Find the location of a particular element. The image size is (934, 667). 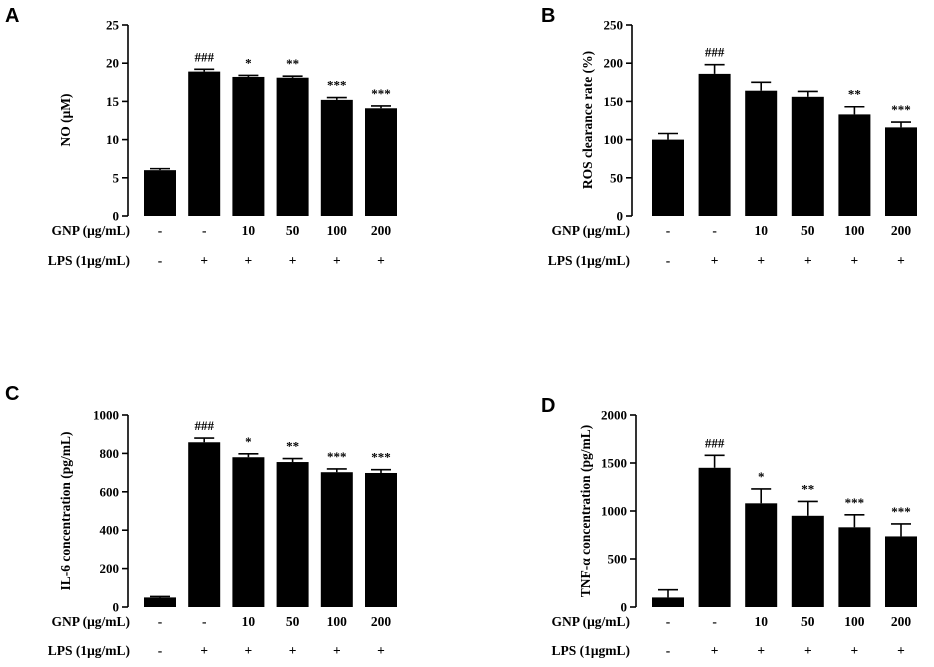

condition-row-label: LPS (1μg/mL) is located at coordinates (89, 260).